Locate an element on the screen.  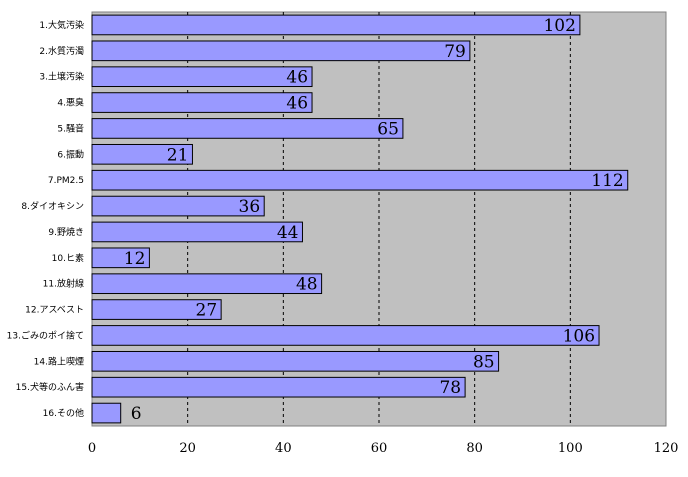
data-label-12: 27 is located at coordinates (207, 311).